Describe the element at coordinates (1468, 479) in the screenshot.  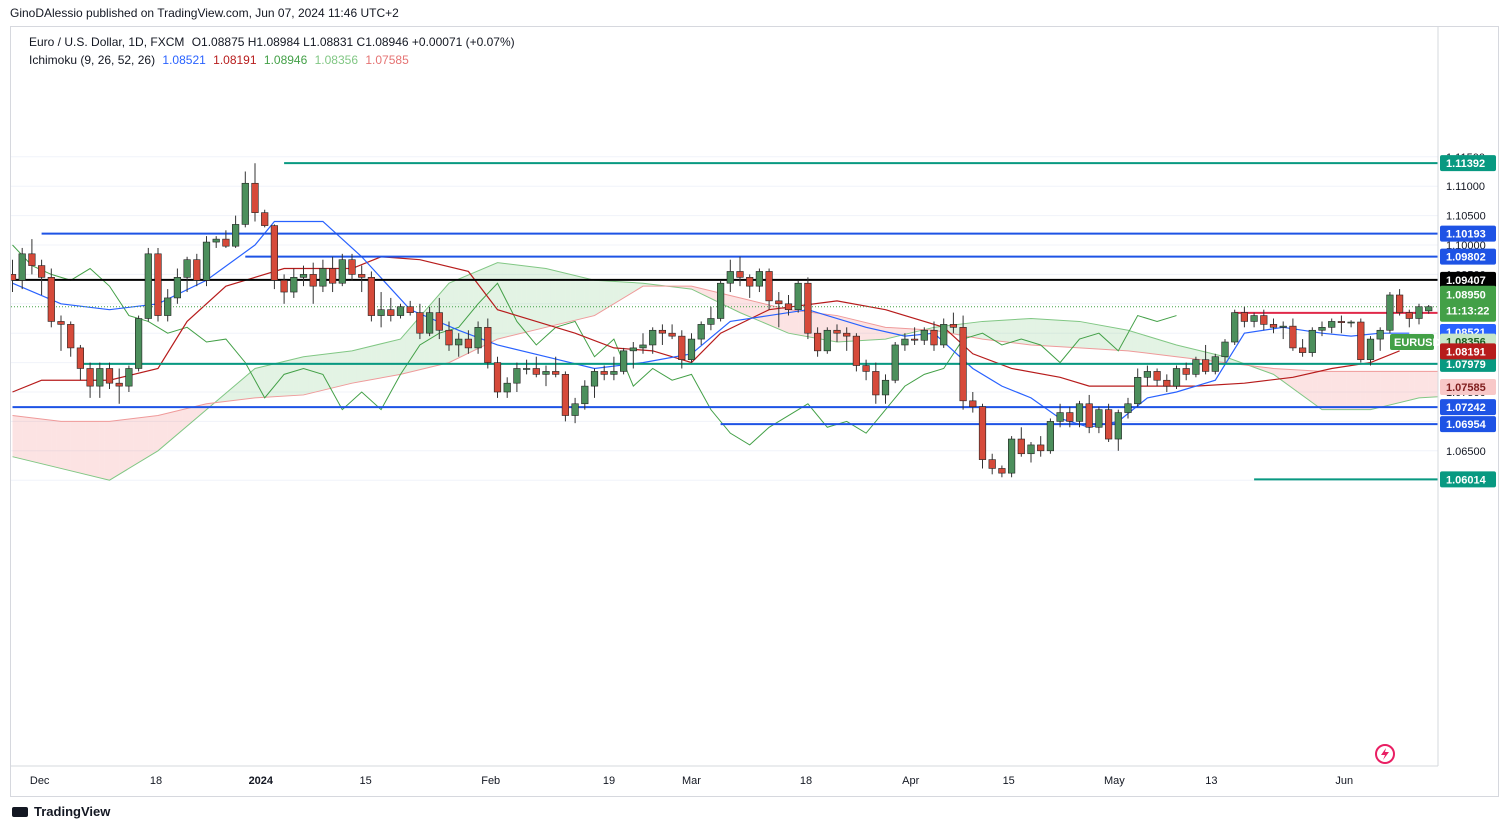
I see `level-price-tag-8: 1.06014` at that location.